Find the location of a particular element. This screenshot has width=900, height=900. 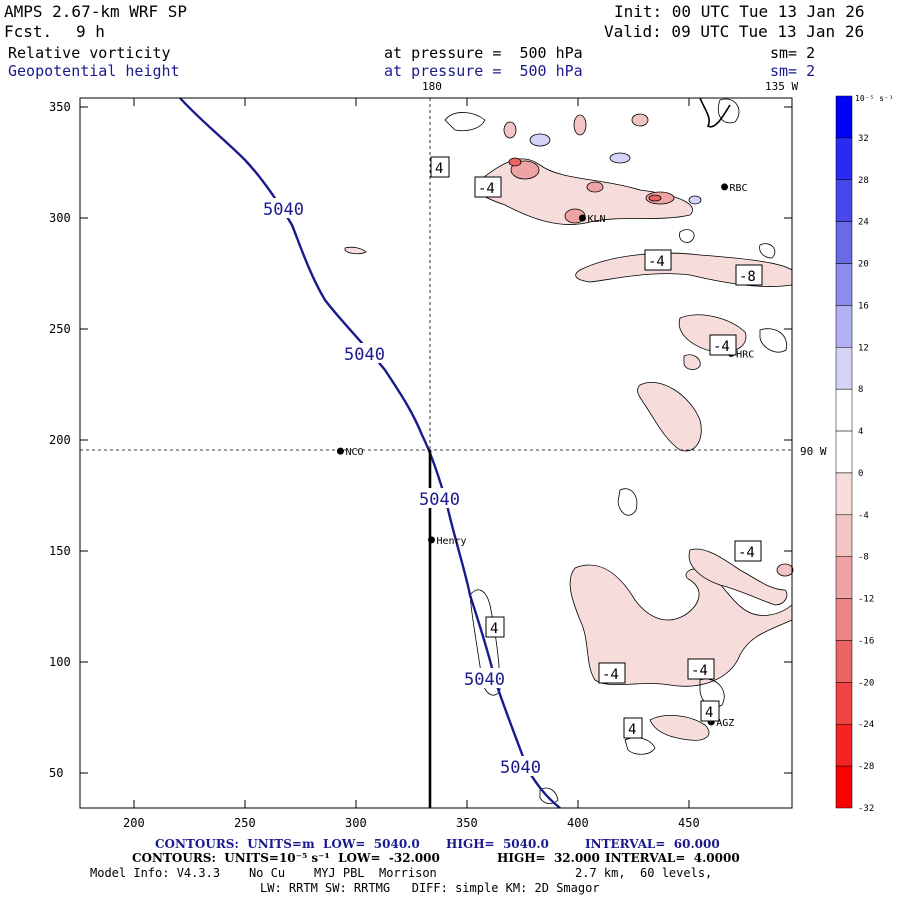

colorbar-level: 4 is located at coordinates (860, 432).